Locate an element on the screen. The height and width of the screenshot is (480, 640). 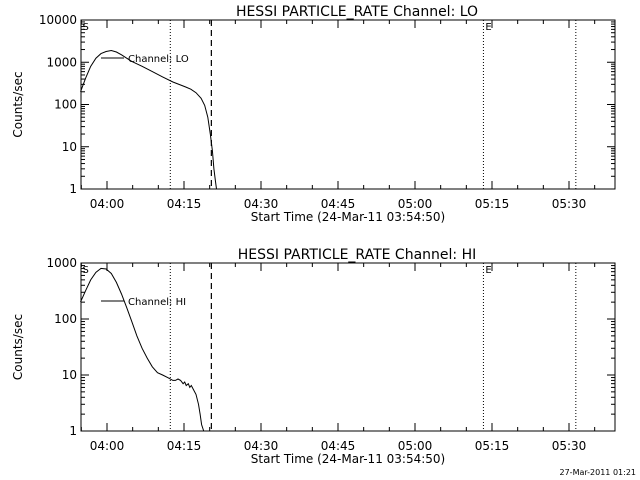
y-tick-label-lo: 1 is located at coordinates (73, 189).